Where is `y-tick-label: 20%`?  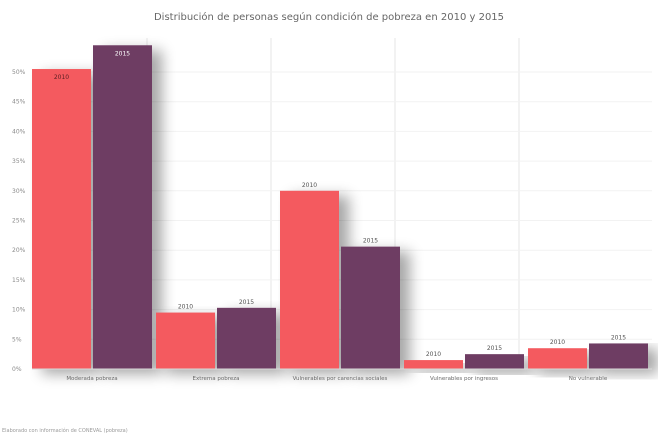
y-tick-label: 20% is located at coordinates (19, 250).